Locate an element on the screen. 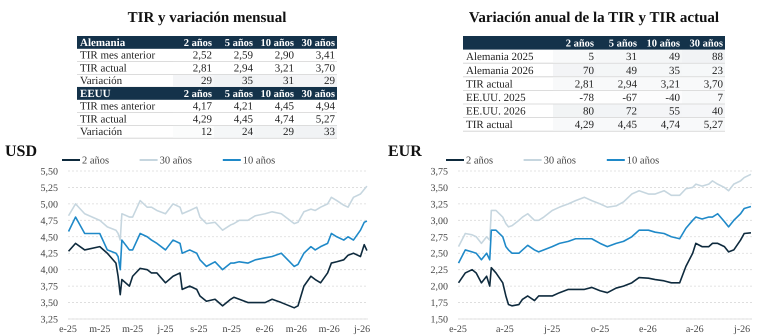 The width and height of the screenshot is (760, 336). y-tick-label: 3,75 is located at coordinates (439, 172).